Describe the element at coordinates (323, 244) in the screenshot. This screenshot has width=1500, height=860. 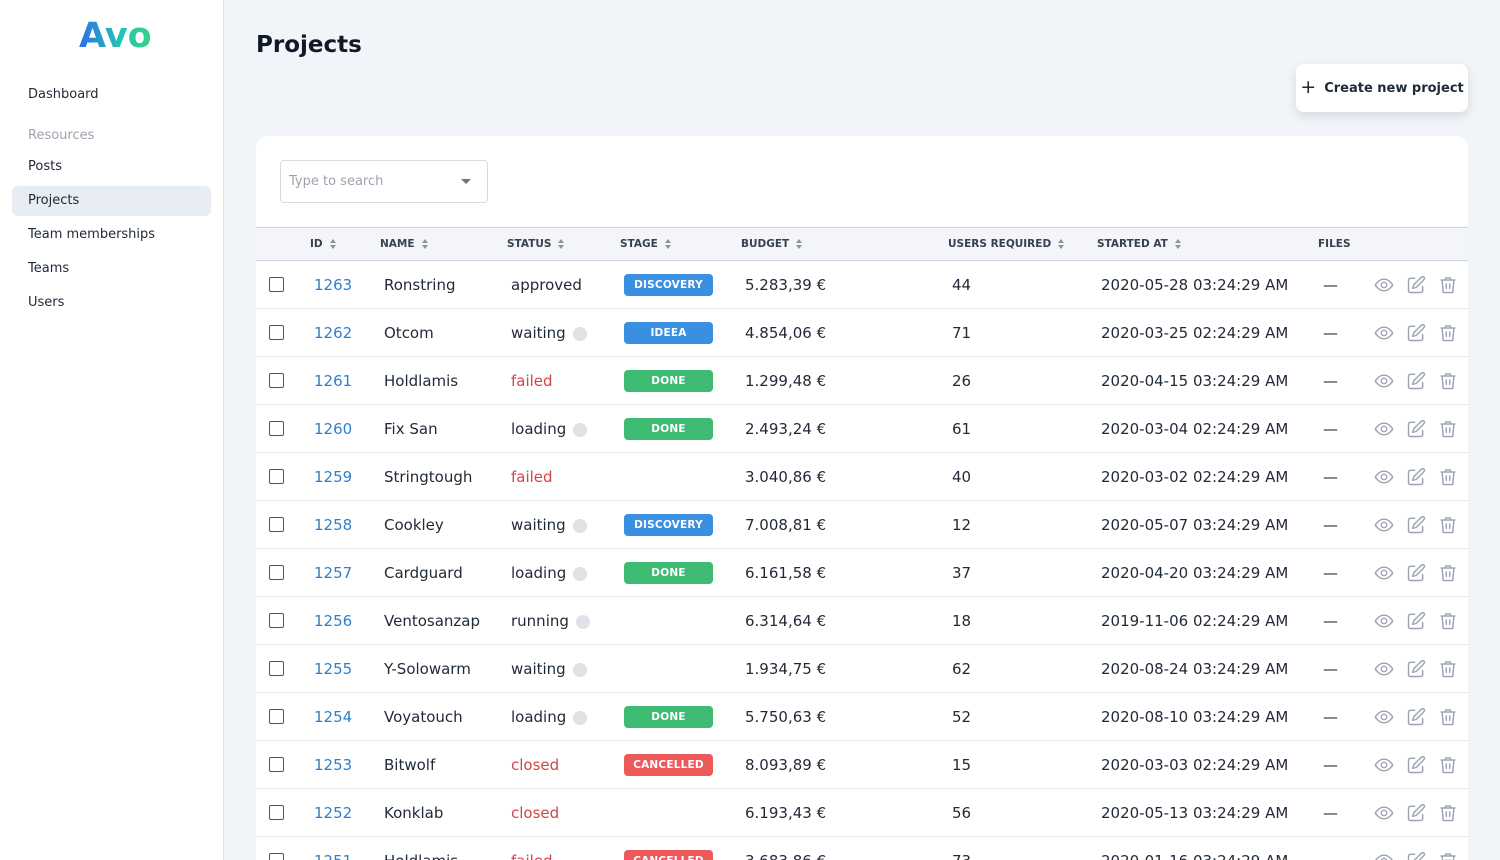
I see `column-header-id: ID` at that location.